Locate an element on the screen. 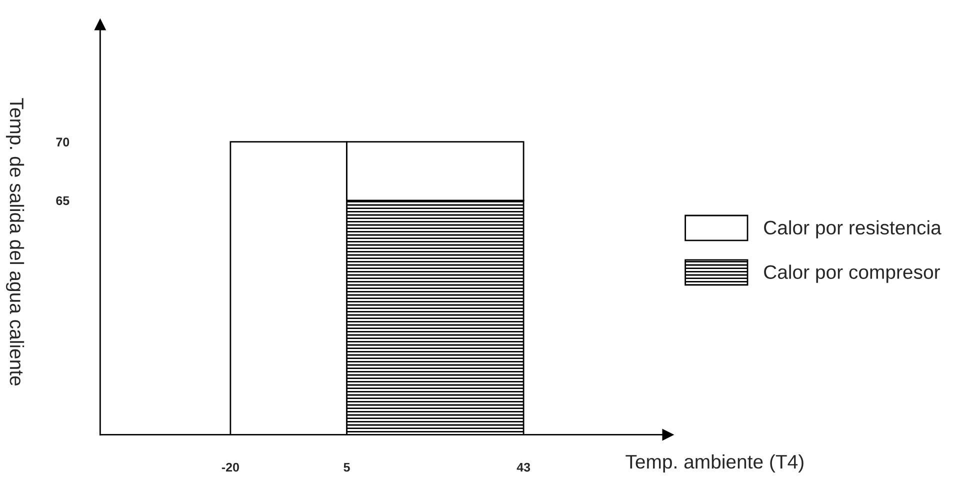 The height and width of the screenshot is (494, 954). y-tick-label: 70 is located at coordinates (63, 142).